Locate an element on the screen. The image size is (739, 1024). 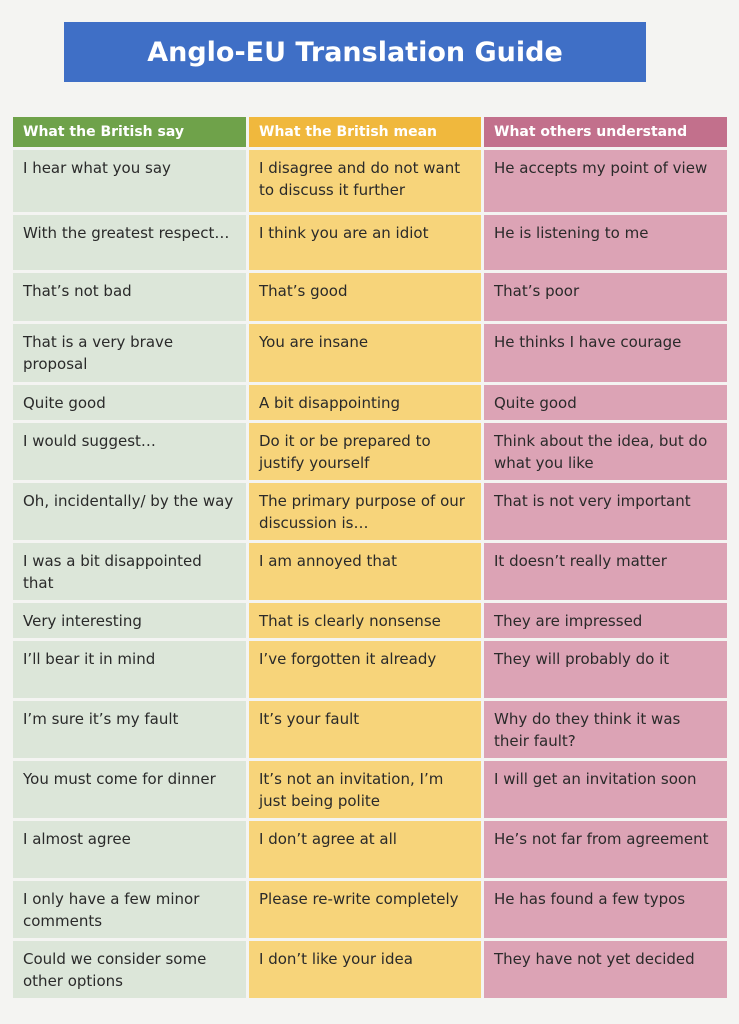
column-header-mean: What the British mean is located at coordinates (365, 132).